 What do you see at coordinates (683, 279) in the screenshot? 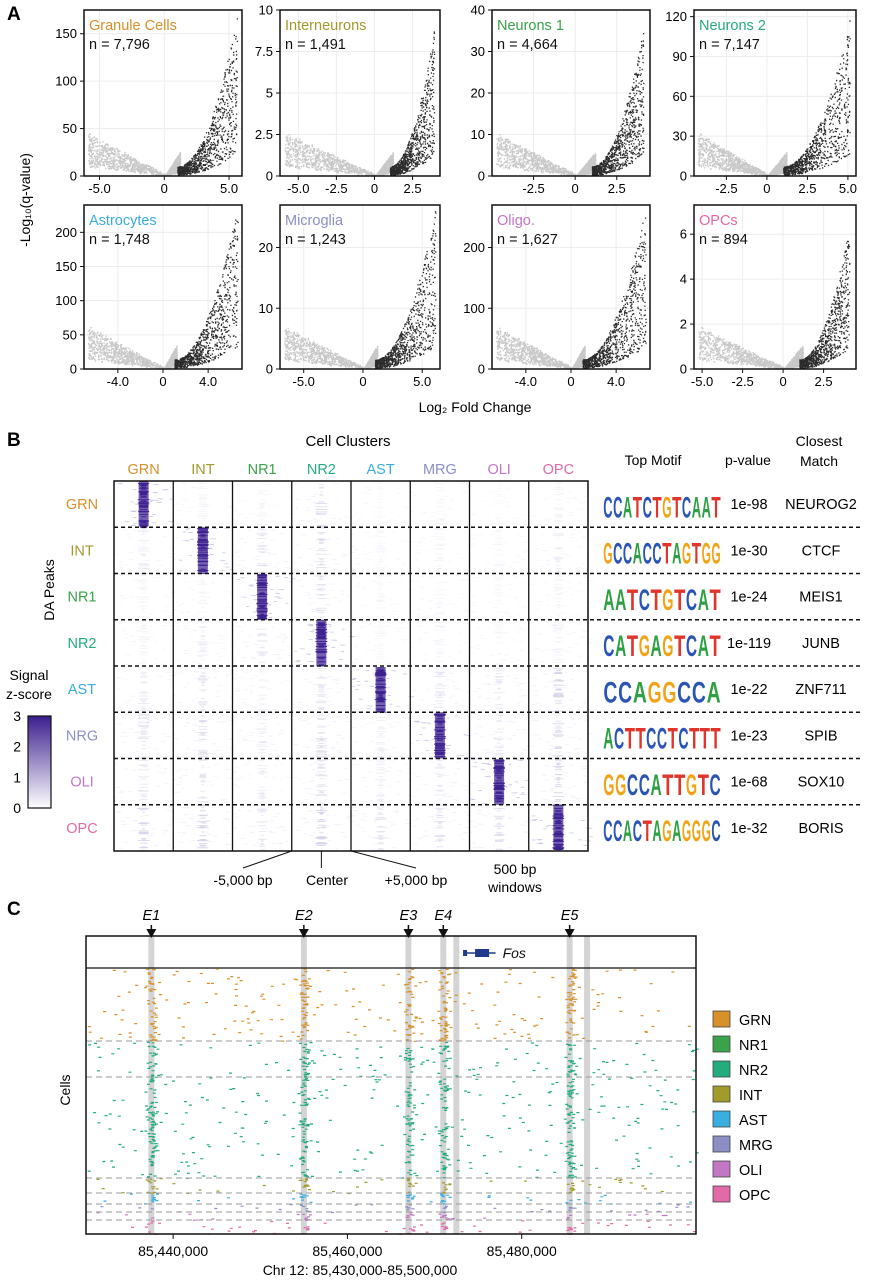
I see `y-tick-label: 4` at bounding box center [683, 279].